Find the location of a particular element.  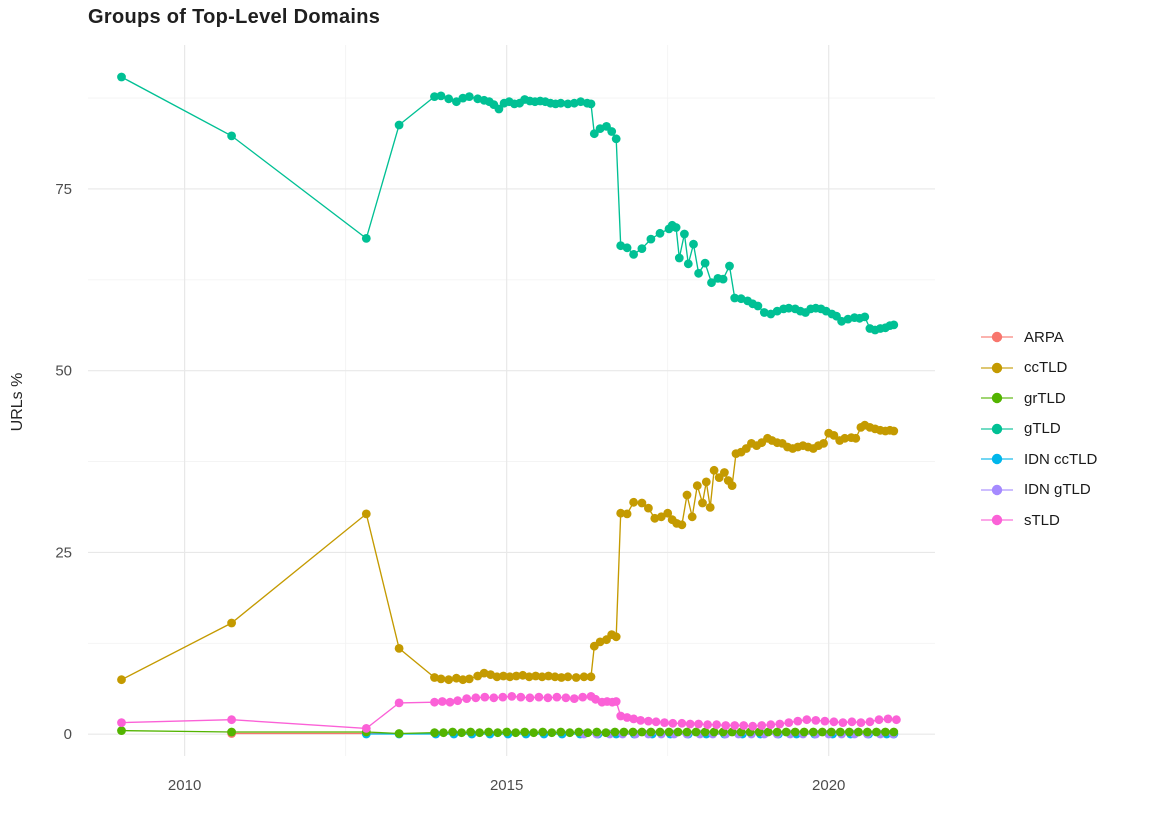

legend-item-arpa: ARPA is located at coordinates (1038, 337).